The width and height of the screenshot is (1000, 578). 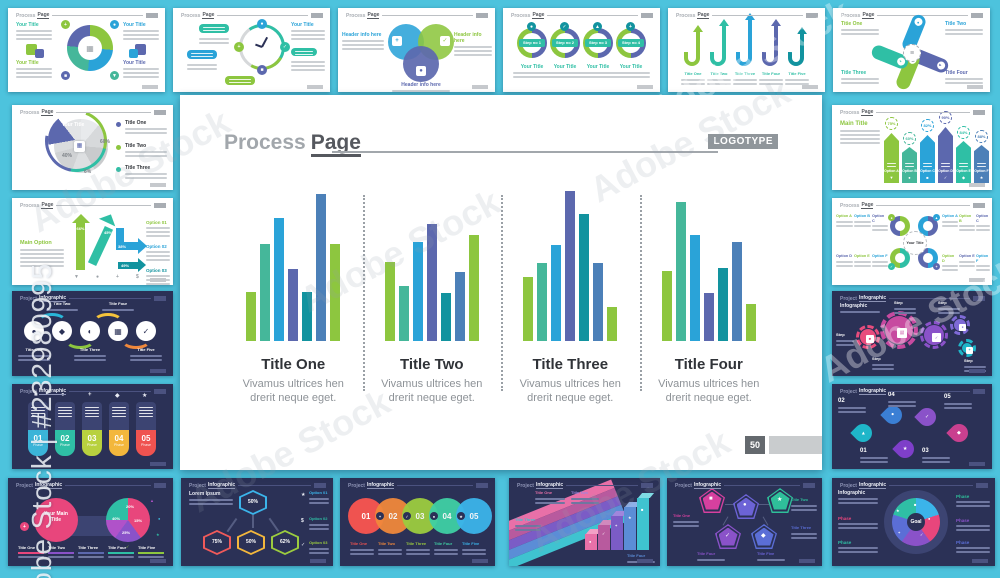 What do you see at coordinates (36, 395) in the screenshot?
I see `box-icon: ■` at bounding box center [36, 395].